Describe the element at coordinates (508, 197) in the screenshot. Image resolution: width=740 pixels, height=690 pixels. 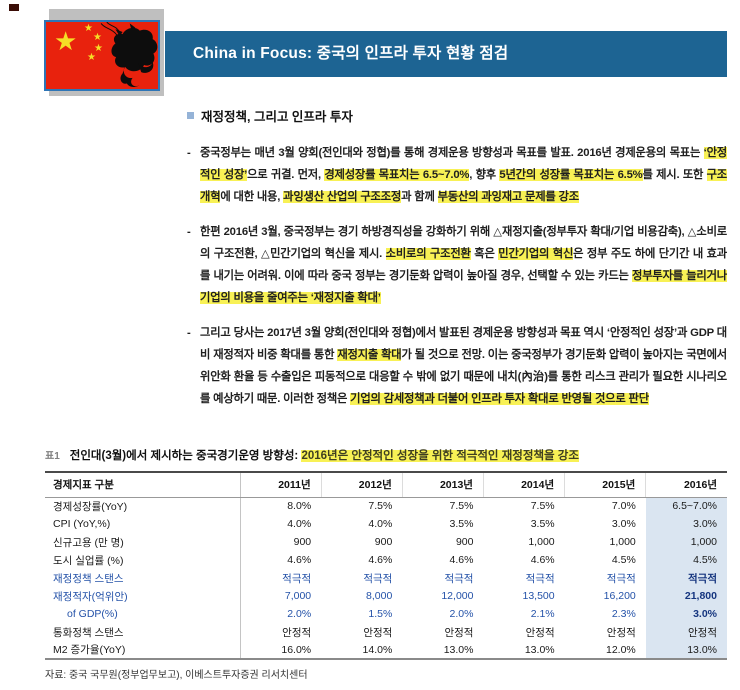
I see `highlighted-text: 부동산의 과잉재고 문제를 강조` at that location.